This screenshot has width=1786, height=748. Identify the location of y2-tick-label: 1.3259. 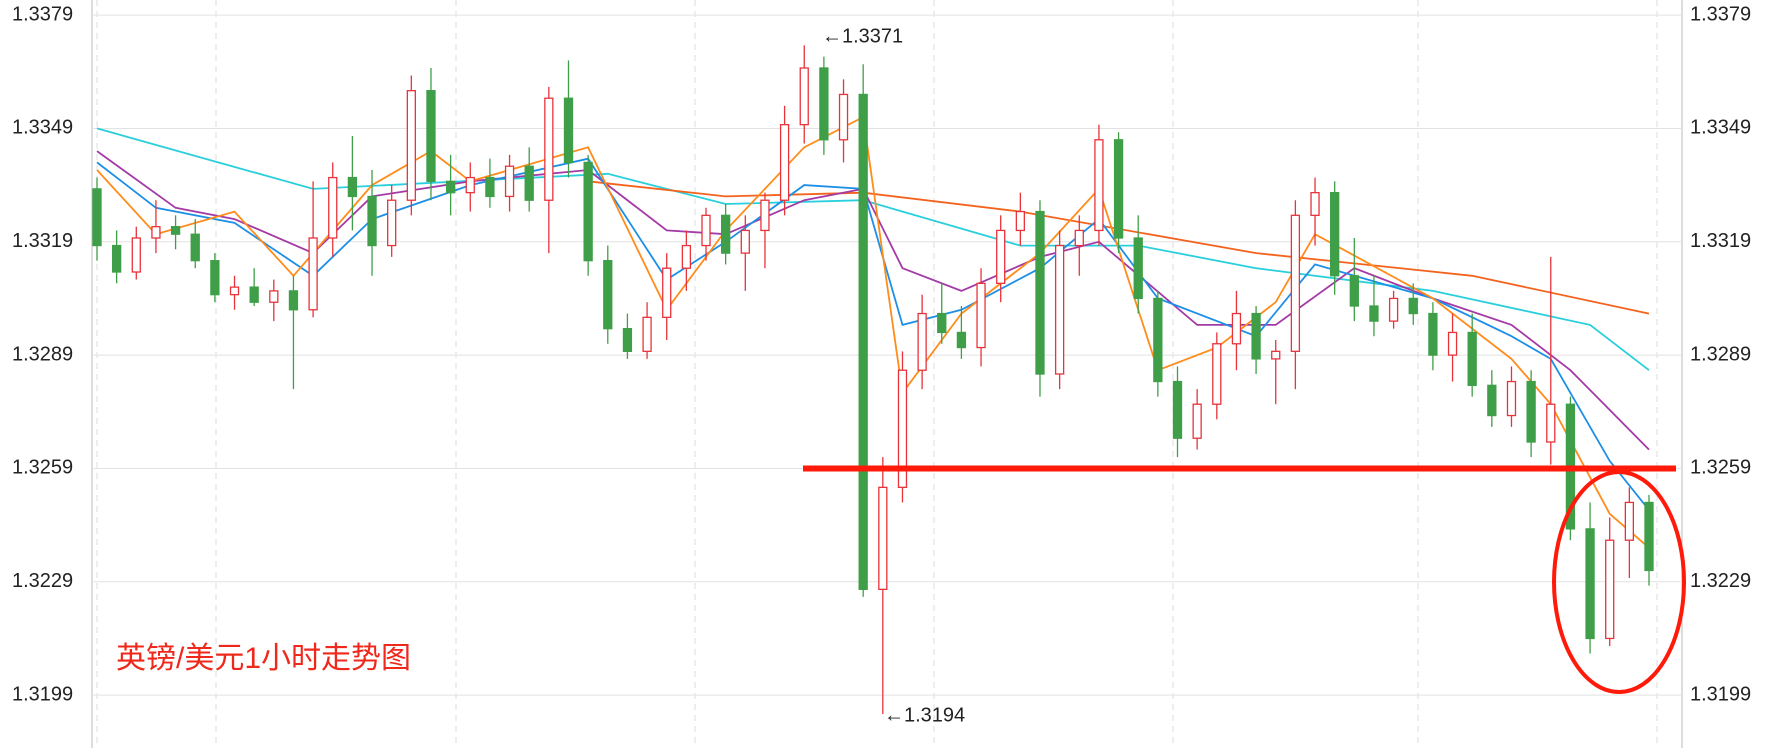
(1720, 468).